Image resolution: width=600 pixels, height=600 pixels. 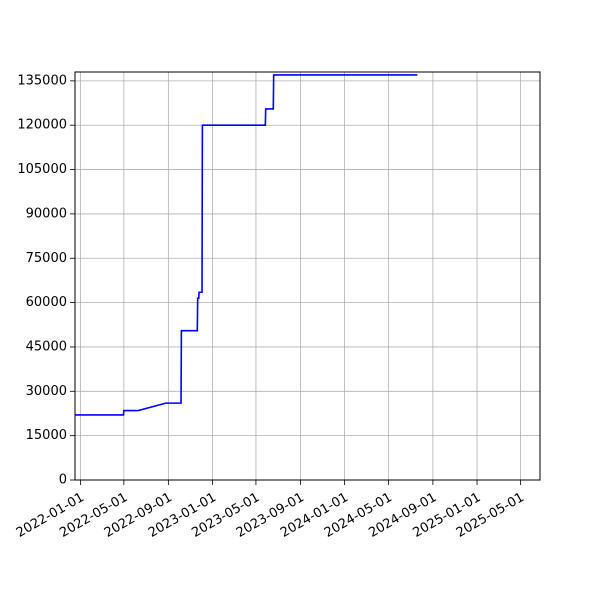 I want to click on y-tick-label: 135000, so click(x=42, y=80).